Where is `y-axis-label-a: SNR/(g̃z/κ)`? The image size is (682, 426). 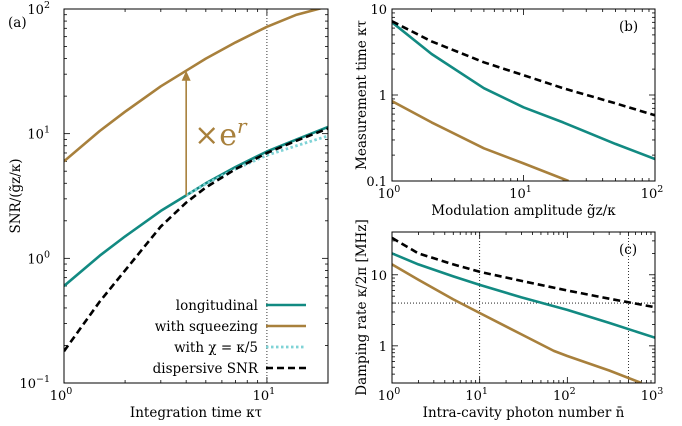
y-axis-label-a: SNR/(g̃z/κ) is located at coordinates (16, 195).